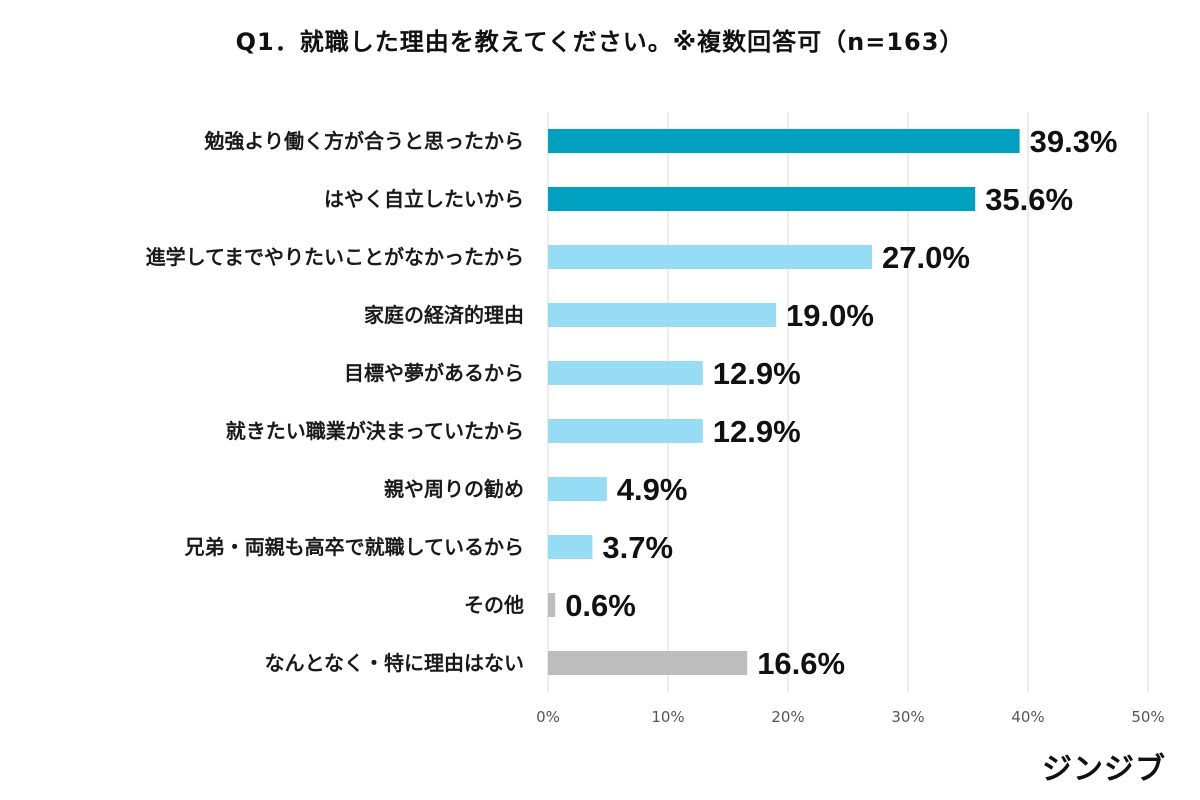  What do you see at coordinates (444, 315) in the screenshot?
I see `category-label: 家庭の経済的理由` at bounding box center [444, 315].